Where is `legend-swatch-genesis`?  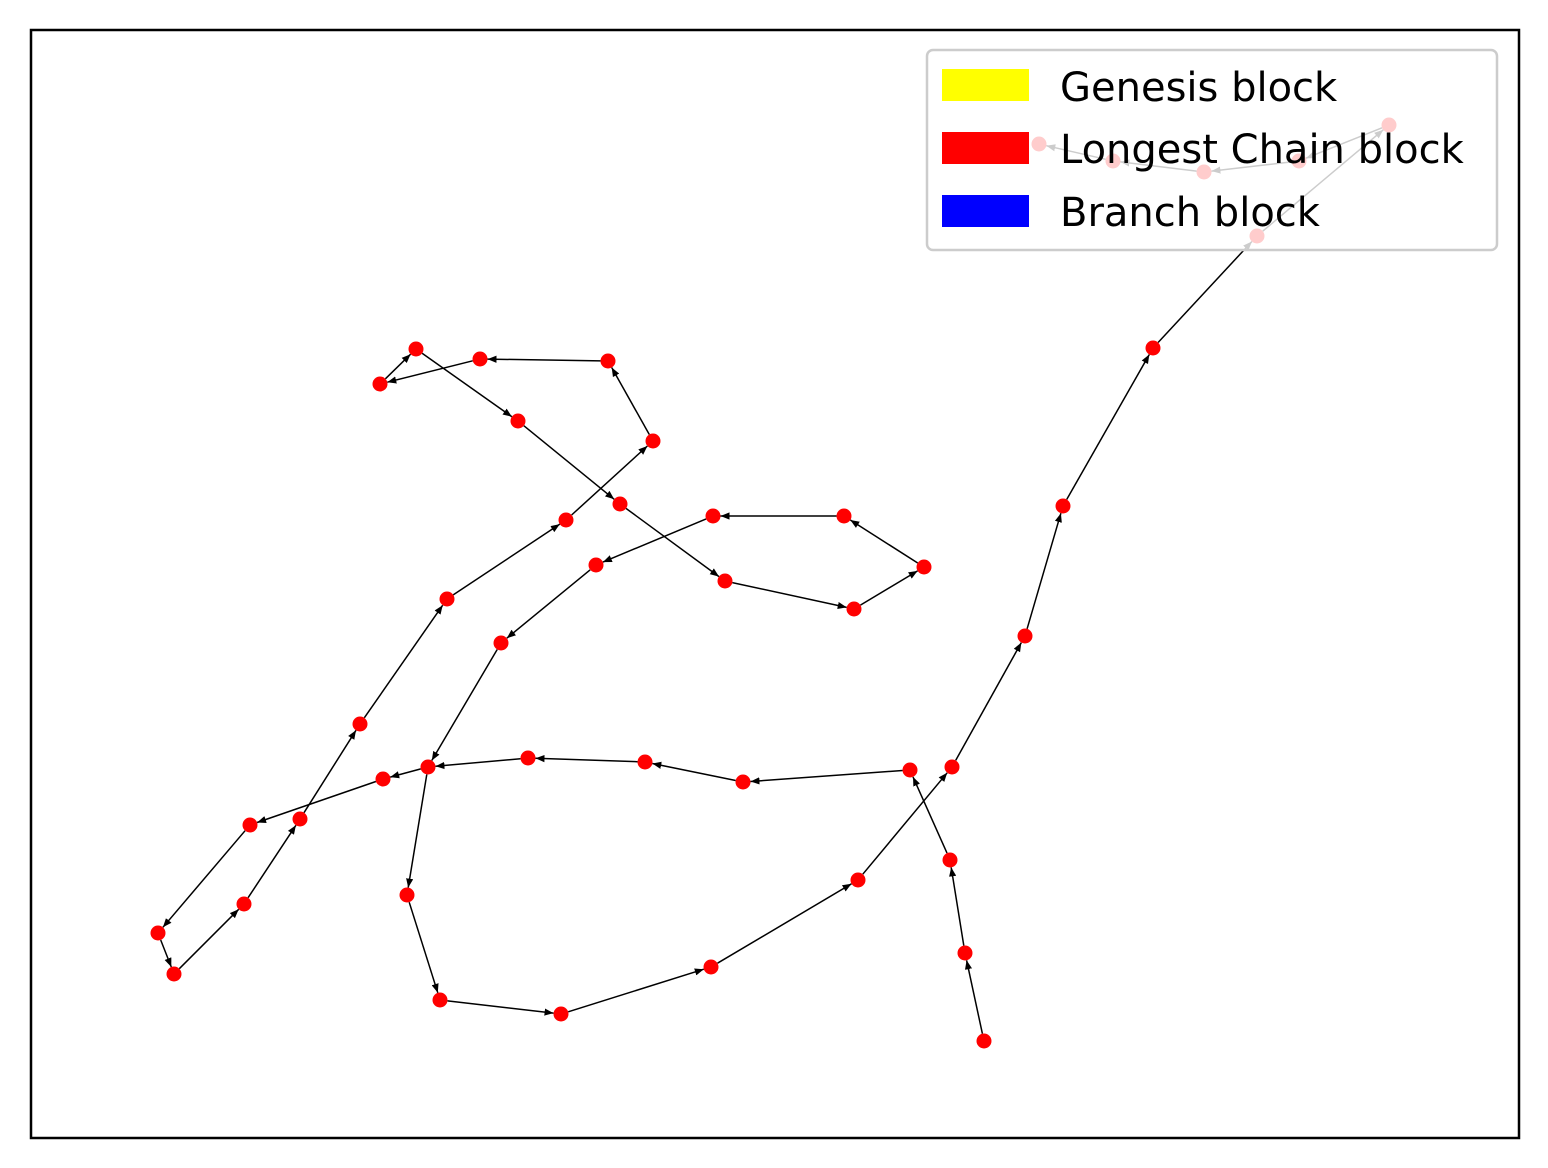
legend-swatch-genesis is located at coordinates (985, 85).